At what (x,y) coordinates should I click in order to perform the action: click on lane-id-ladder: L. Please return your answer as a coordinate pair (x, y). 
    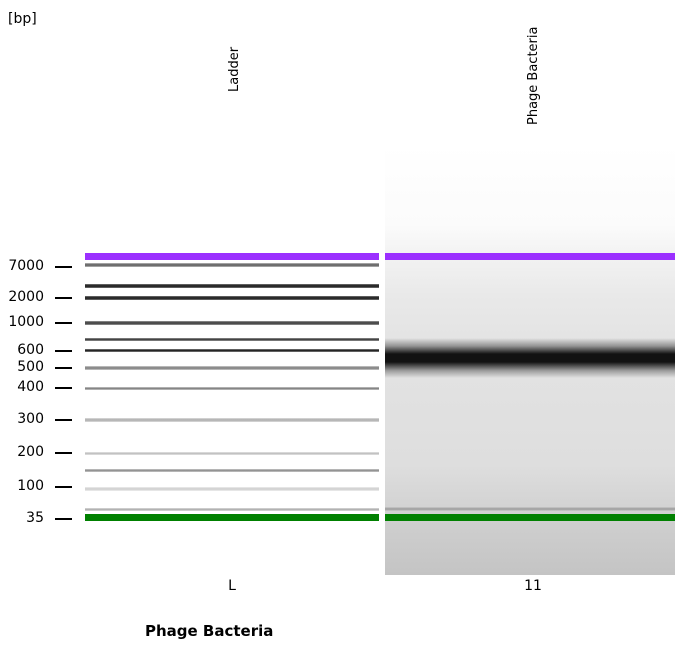
    Looking at the image, I should click on (232, 586).